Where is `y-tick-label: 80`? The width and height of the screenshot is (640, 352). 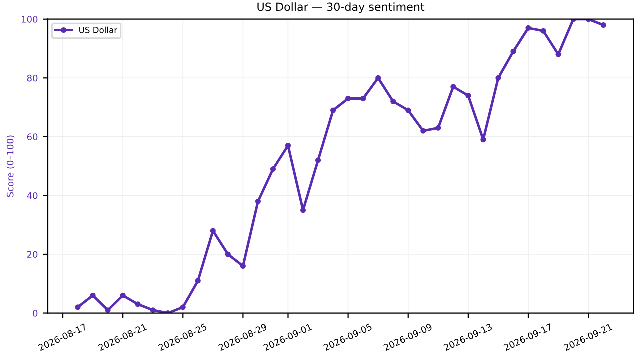 y-tick-label: 80 is located at coordinates (32, 78).